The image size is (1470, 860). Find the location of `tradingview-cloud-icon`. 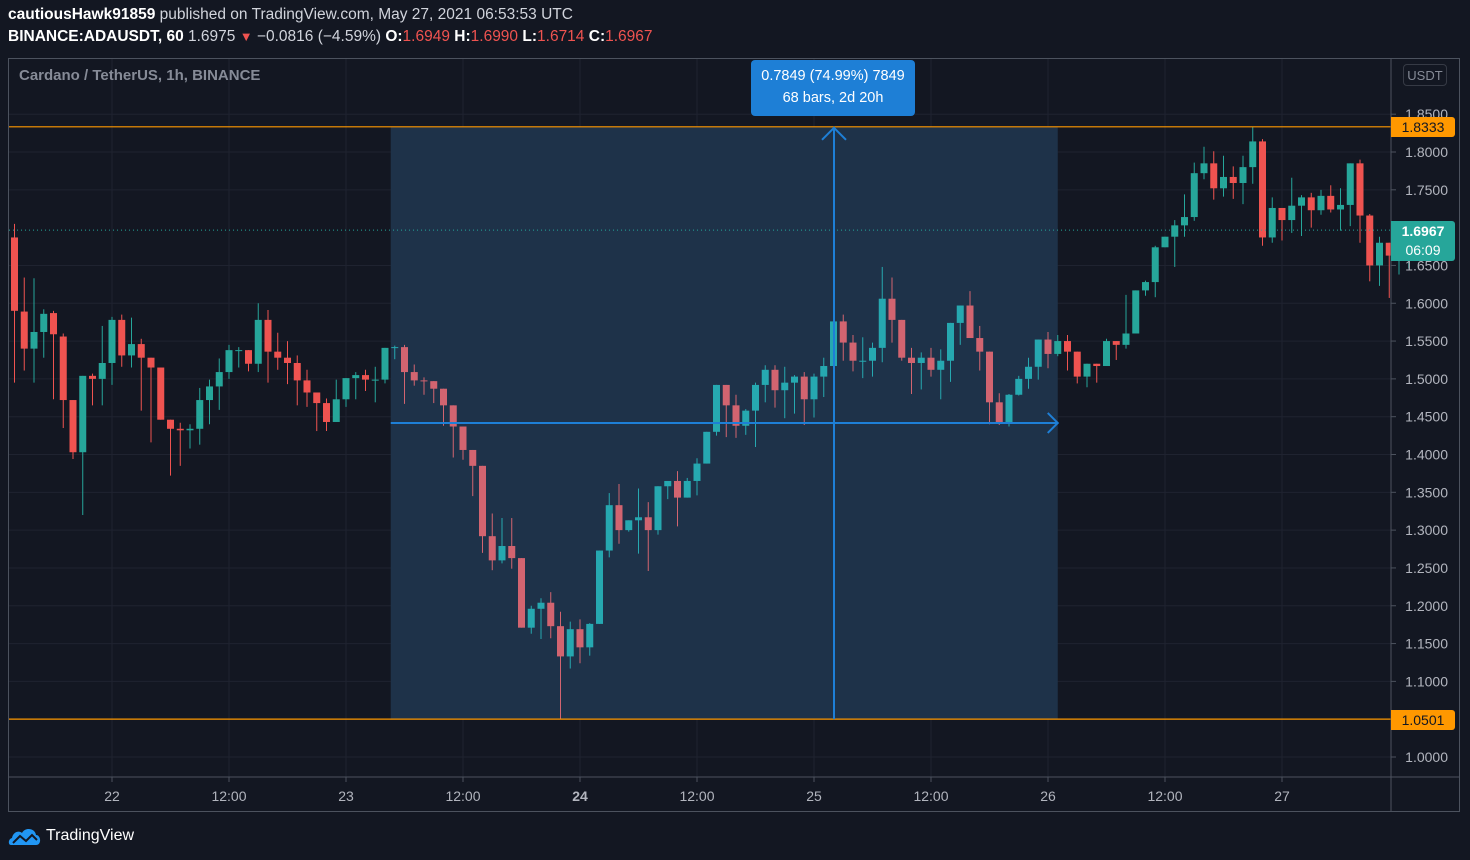

tradingview-cloud-icon is located at coordinates (24, 837).